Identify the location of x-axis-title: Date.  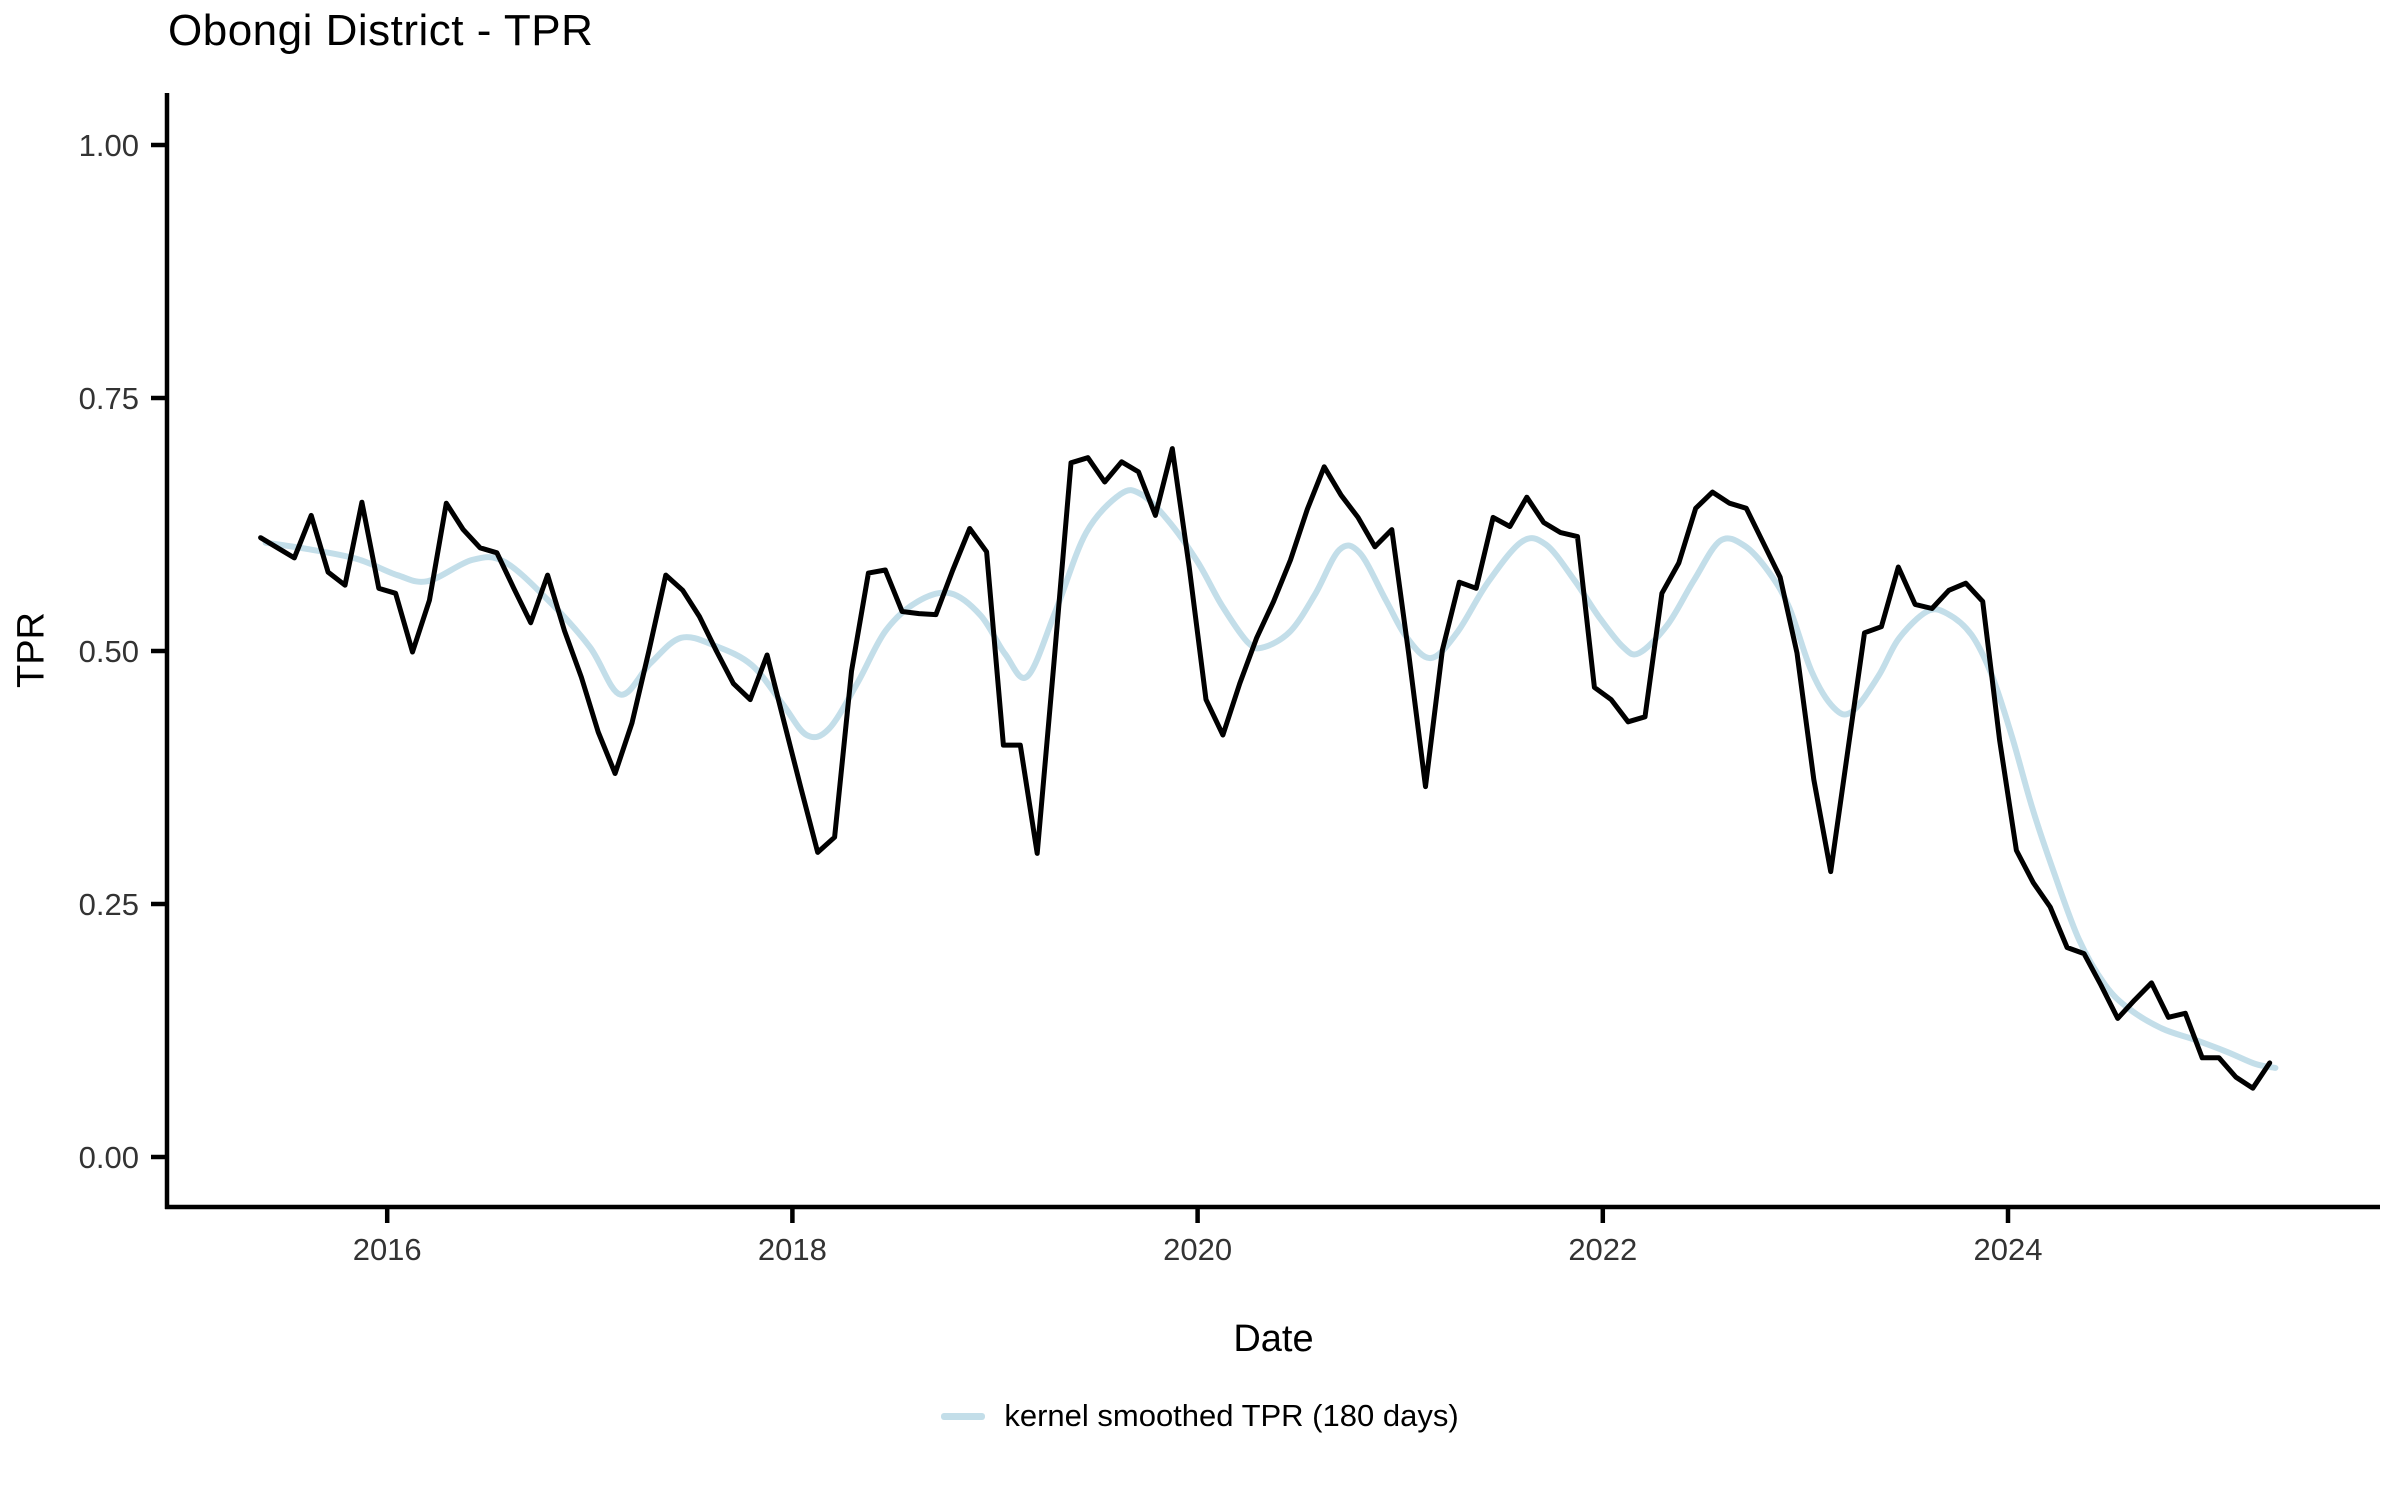
(1273, 1339).